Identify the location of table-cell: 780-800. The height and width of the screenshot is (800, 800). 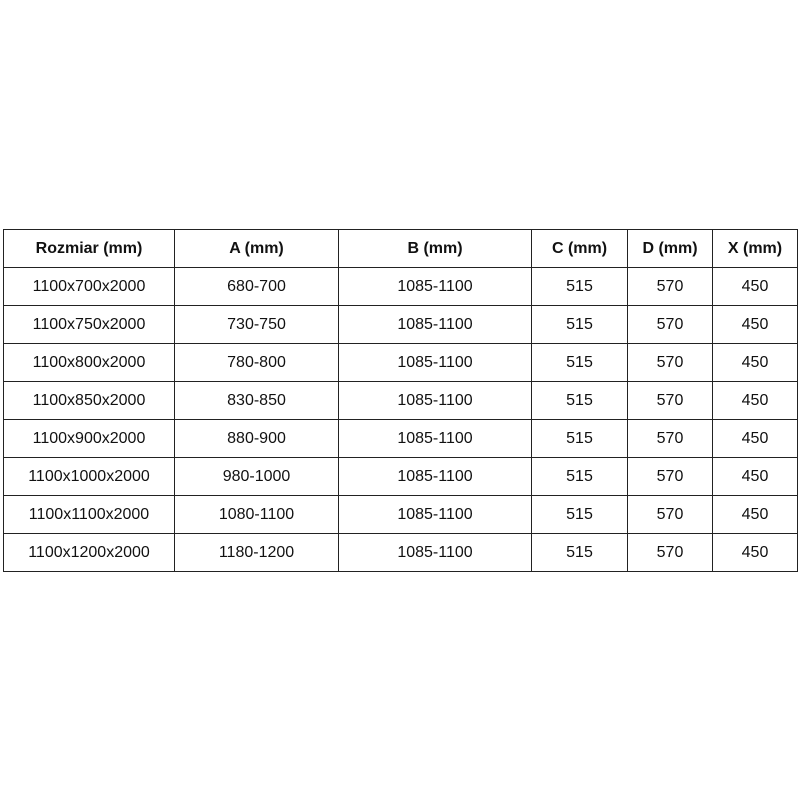
(256, 362).